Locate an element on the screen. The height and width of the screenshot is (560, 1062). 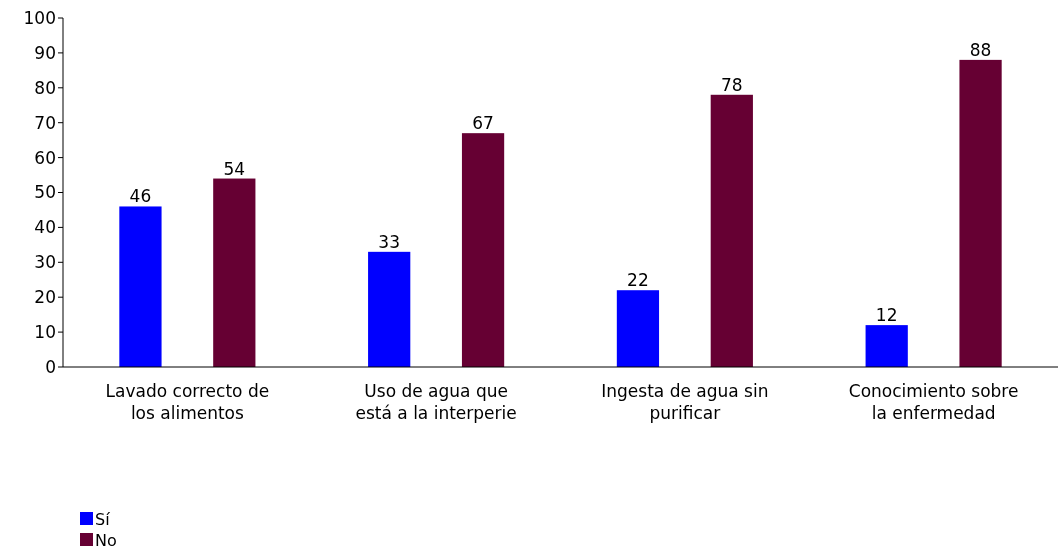
data-label: 33 is located at coordinates (389, 241).